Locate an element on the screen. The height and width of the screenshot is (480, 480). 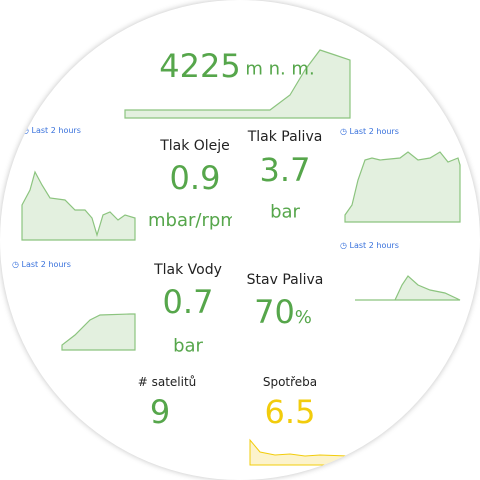
panel-title: Tlak Vody is located at coordinates (188, 270).